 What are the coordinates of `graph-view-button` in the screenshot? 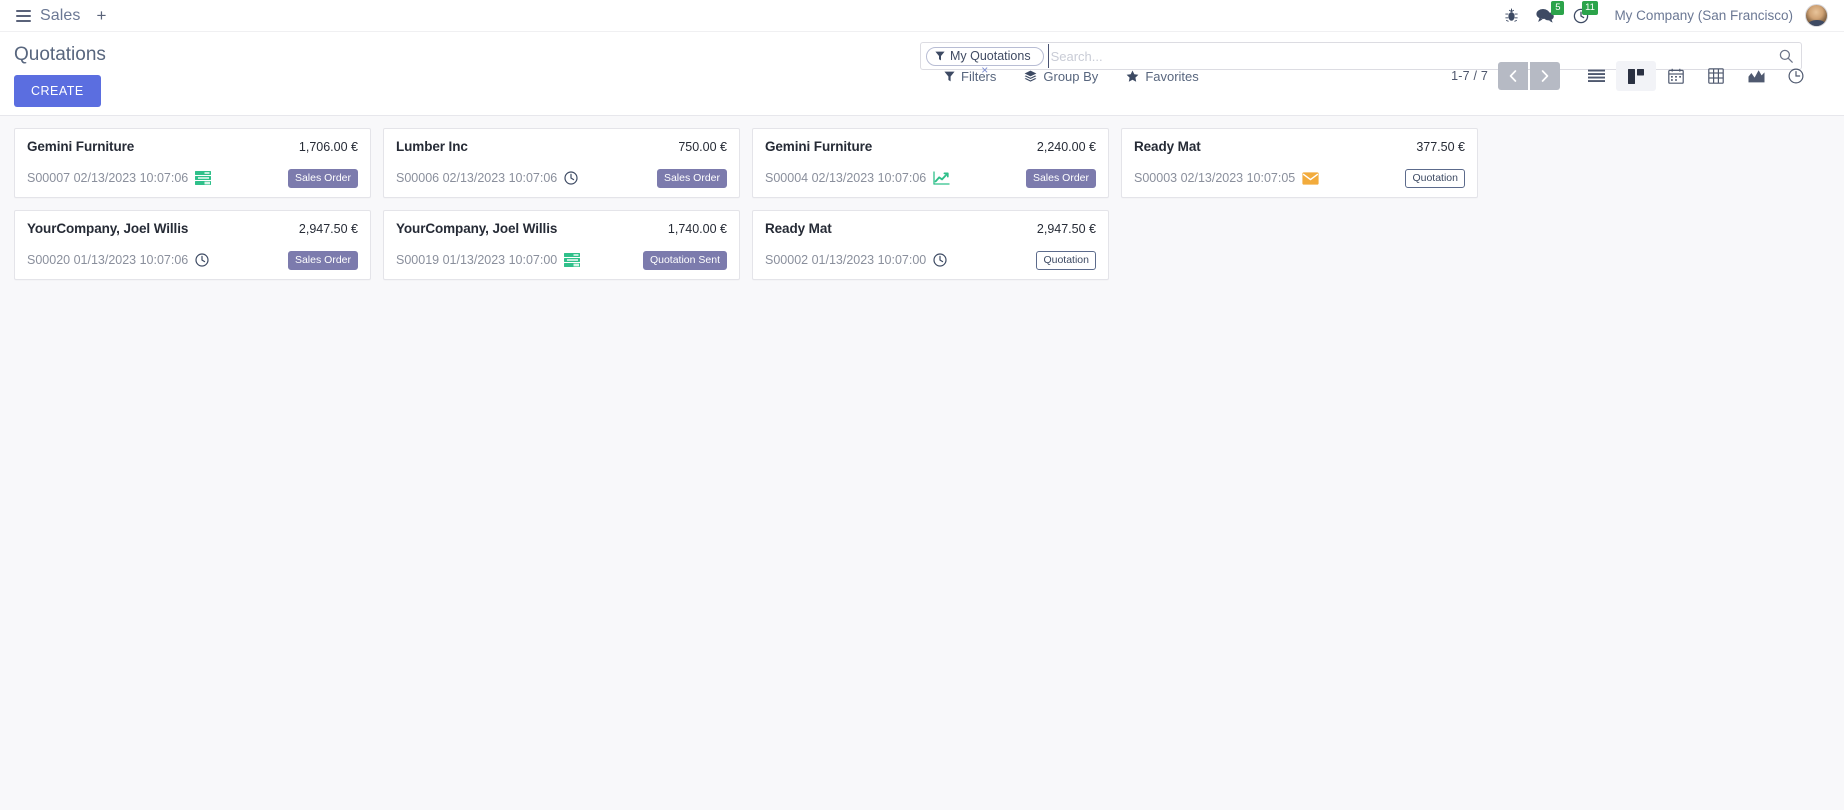 It's located at (1756, 76).